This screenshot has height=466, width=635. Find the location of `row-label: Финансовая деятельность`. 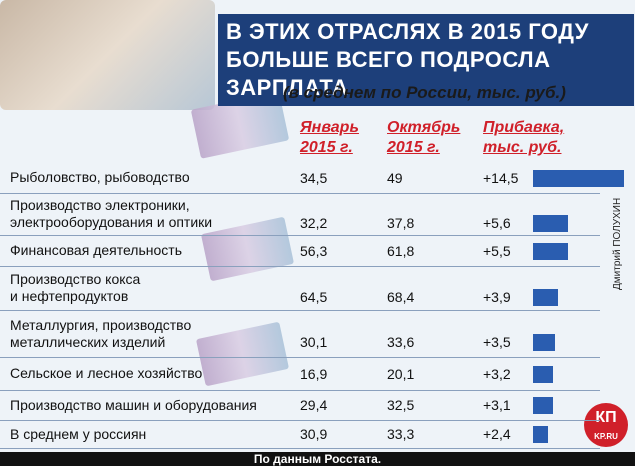

row-label: Финансовая деятельность is located at coordinates (96, 250).